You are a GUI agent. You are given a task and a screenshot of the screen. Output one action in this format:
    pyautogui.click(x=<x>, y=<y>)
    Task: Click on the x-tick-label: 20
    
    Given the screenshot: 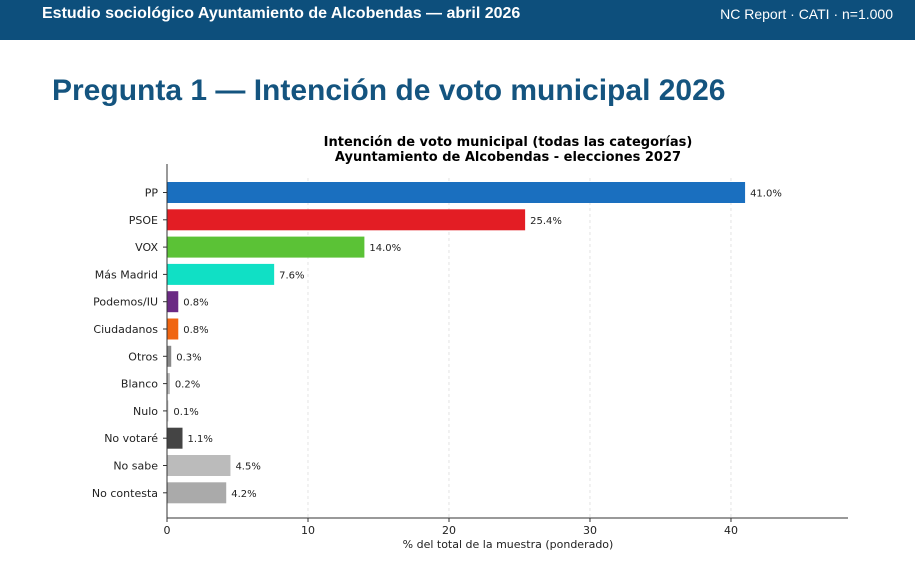 What is the action you would take?
    pyautogui.click(x=449, y=530)
    